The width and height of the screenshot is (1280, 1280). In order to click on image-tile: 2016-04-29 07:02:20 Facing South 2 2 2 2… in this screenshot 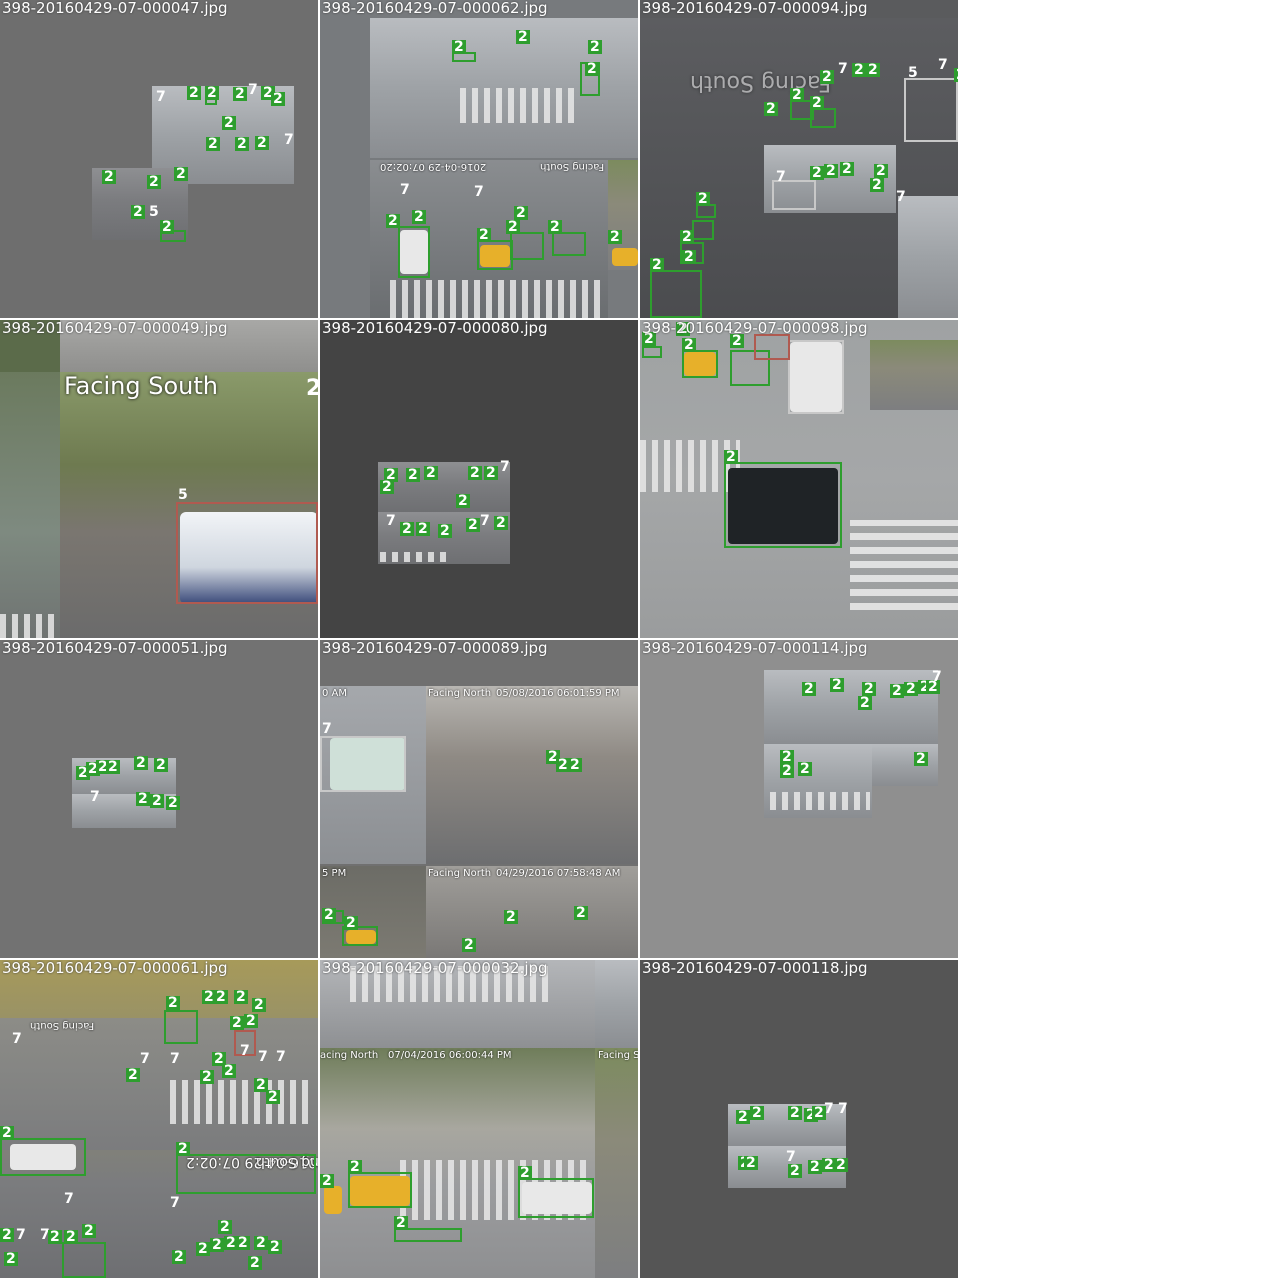, I will do `click(479, 159)`.